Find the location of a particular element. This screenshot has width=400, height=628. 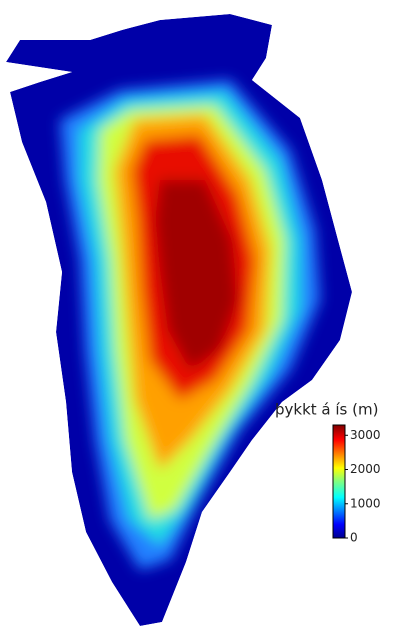

colorbar is located at coordinates (339, 481).